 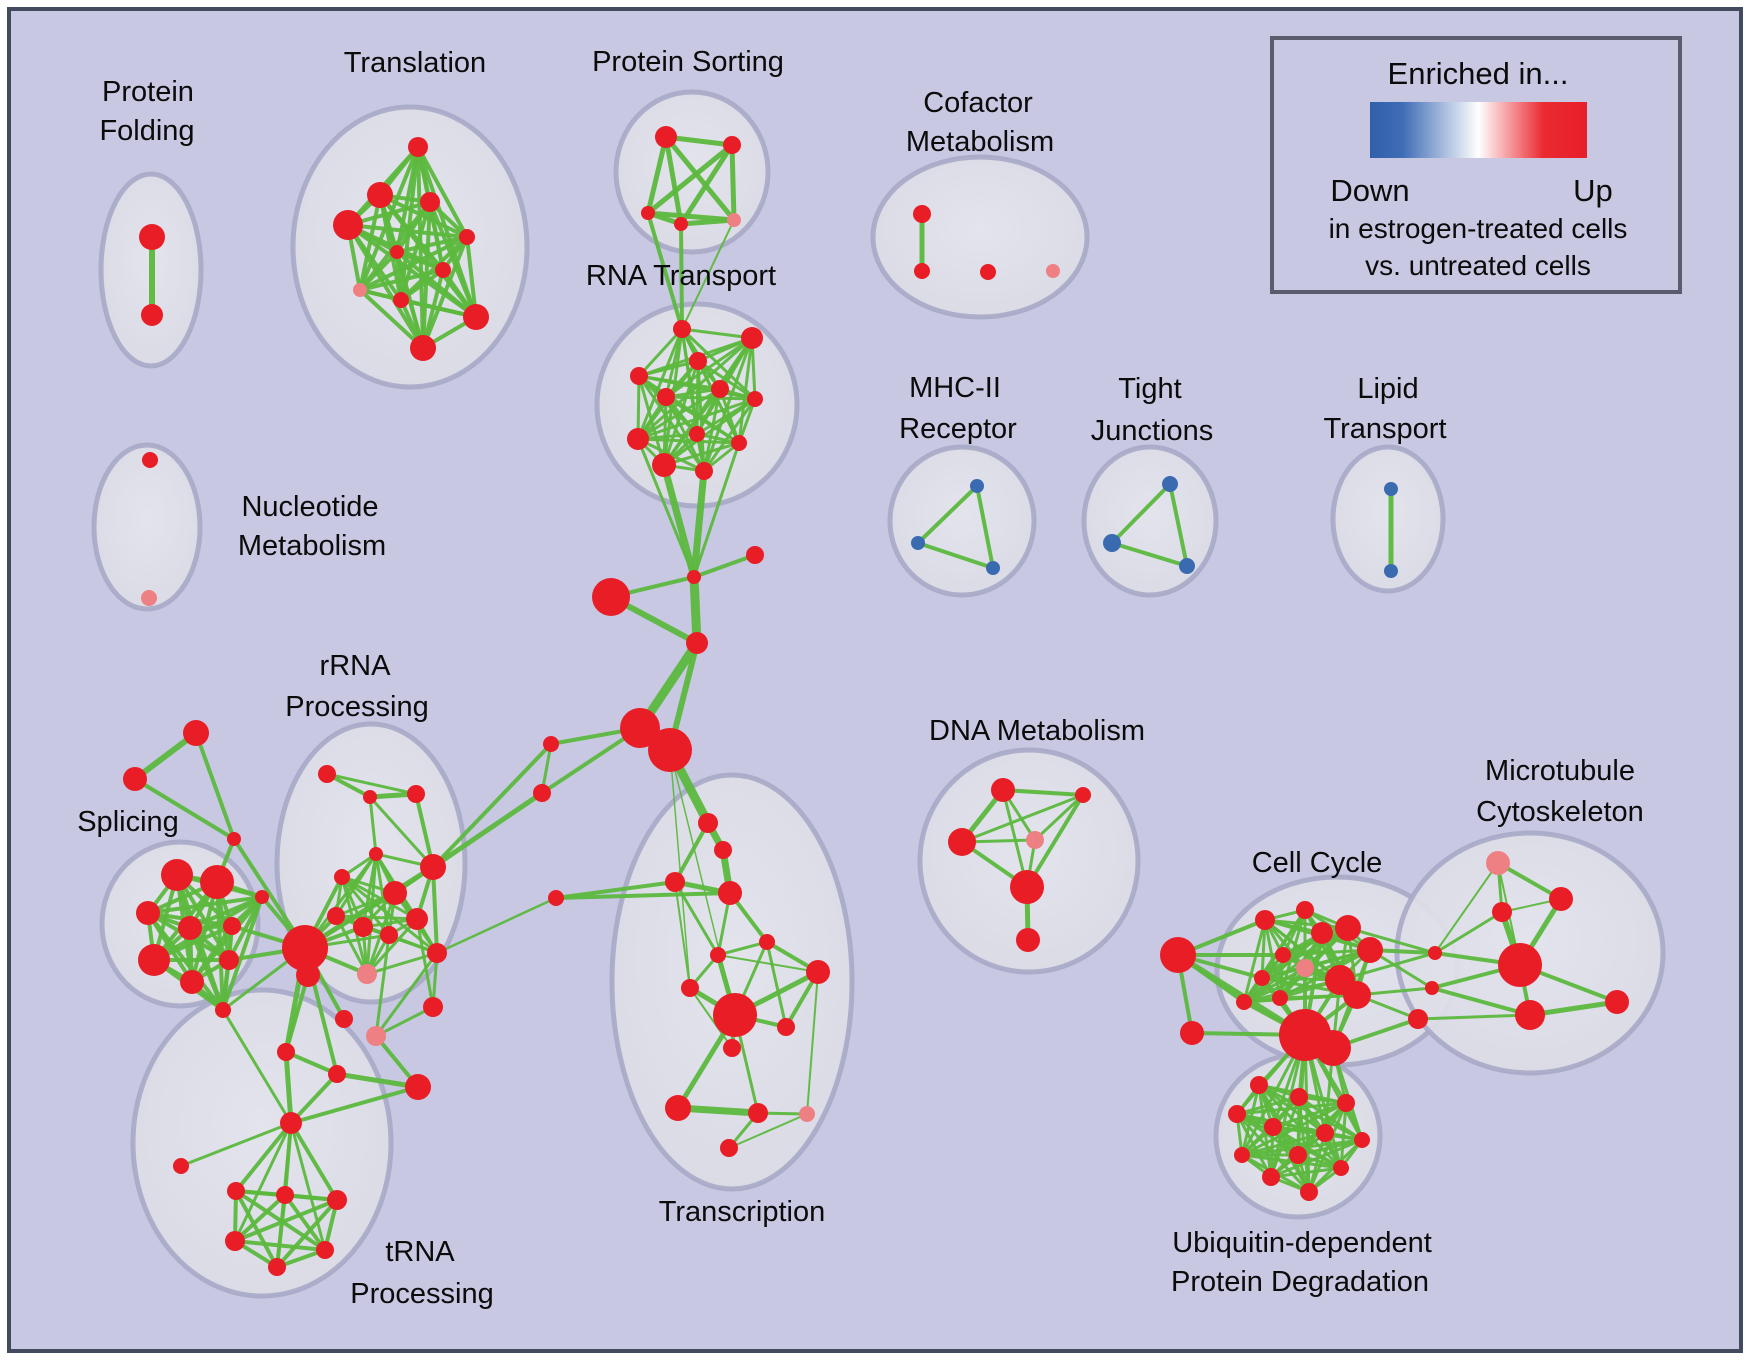 I want to click on network-edge-r1-r3, so click(x=373, y=825).